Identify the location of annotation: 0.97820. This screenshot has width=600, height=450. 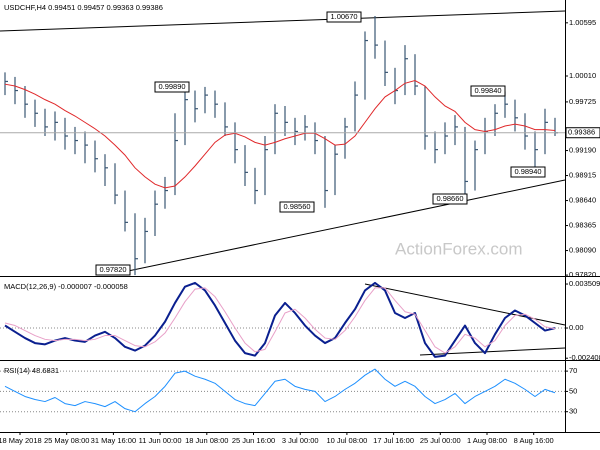
(112, 269).